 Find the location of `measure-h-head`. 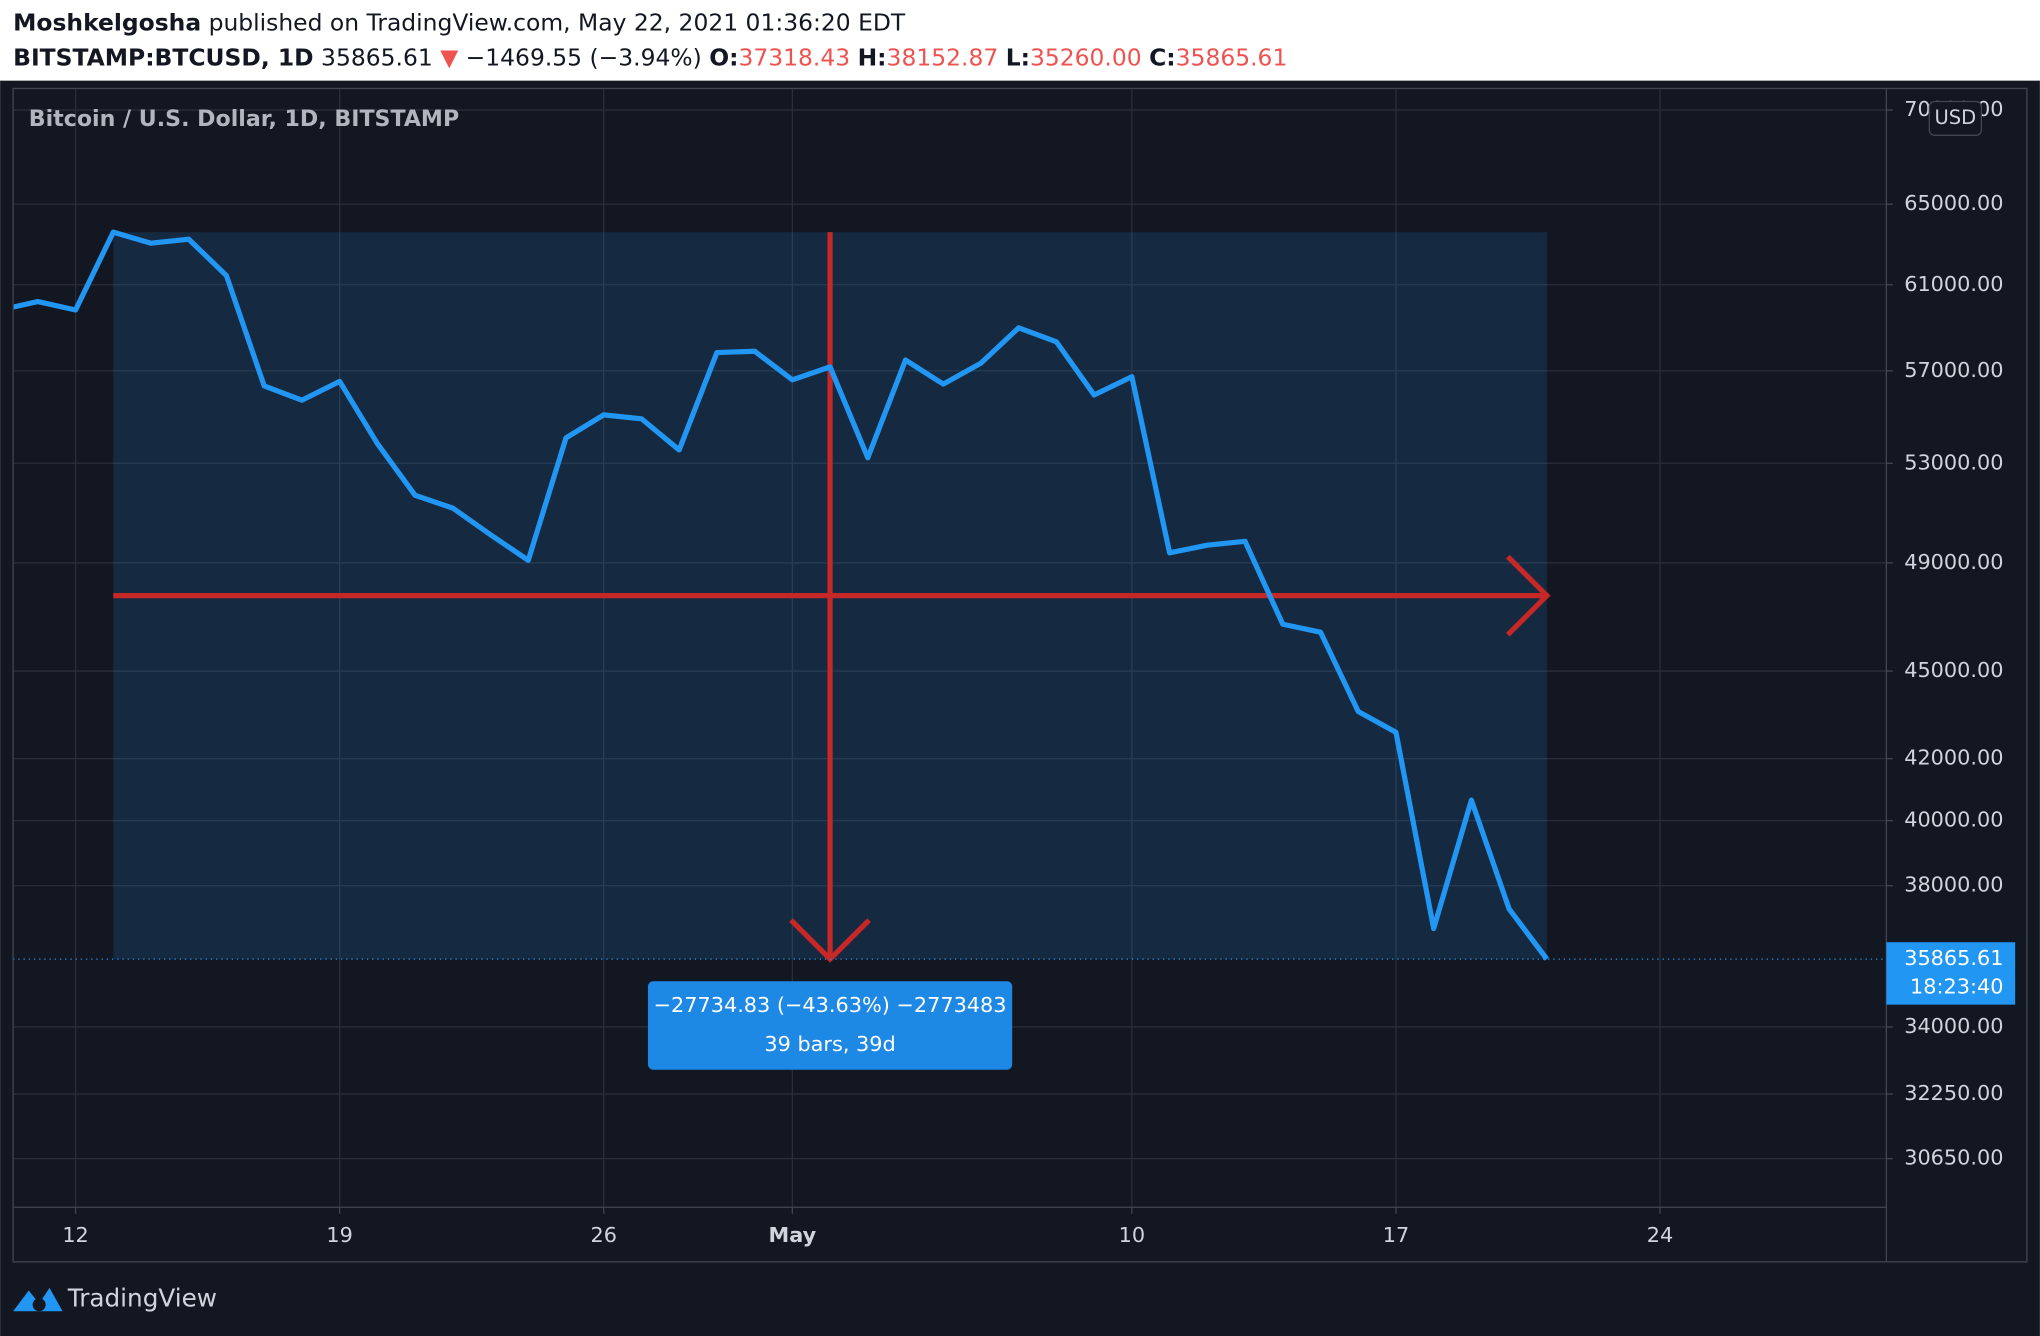

measure-h-head is located at coordinates (1528, 595).